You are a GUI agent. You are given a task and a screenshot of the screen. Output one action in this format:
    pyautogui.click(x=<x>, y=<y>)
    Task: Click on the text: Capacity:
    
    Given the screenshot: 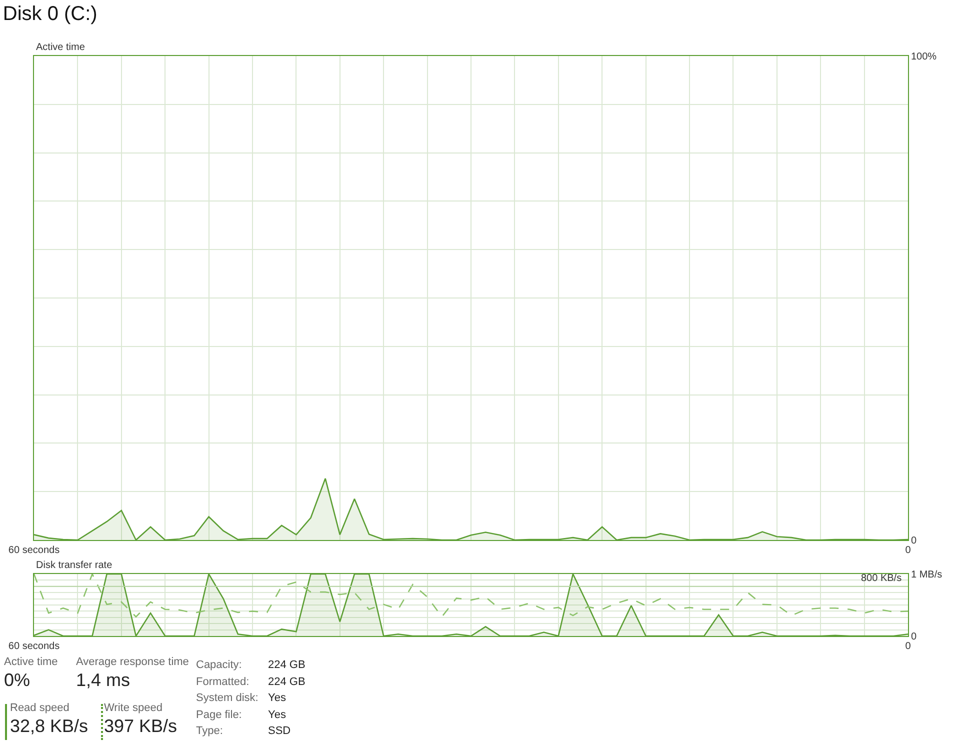 What is the action you would take?
    pyautogui.click(x=219, y=665)
    